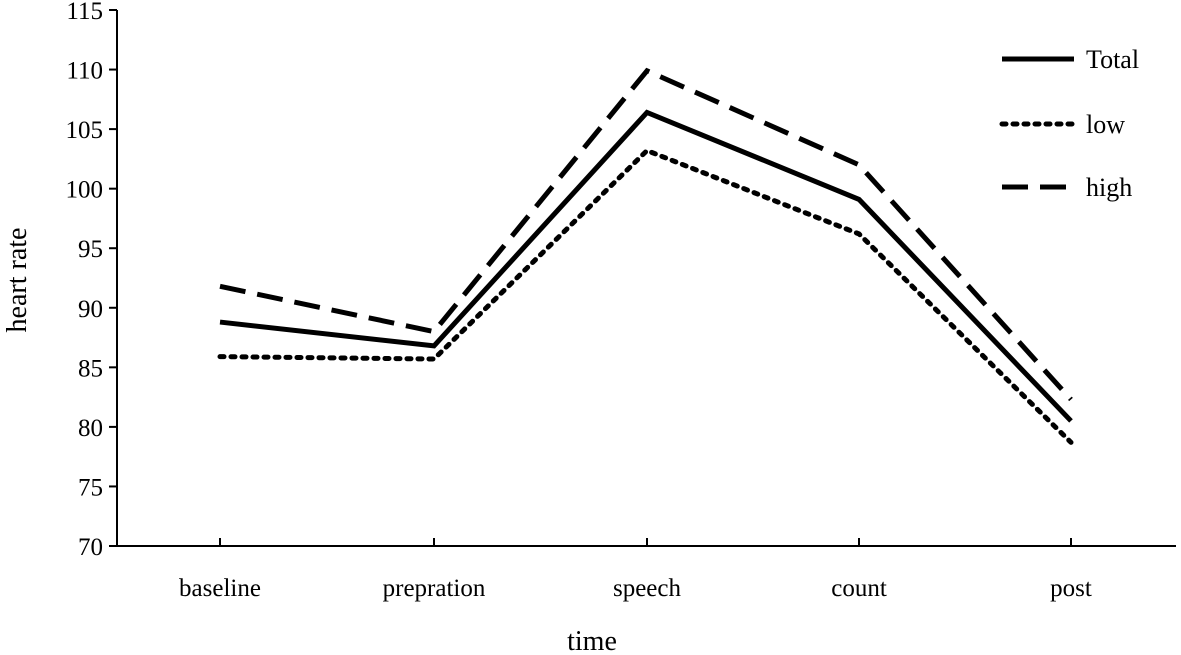 The width and height of the screenshot is (1181, 655). What do you see at coordinates (90, 547) in the screenshot?
I see `y-tick-label: 70` at bounding box center [90, 547].